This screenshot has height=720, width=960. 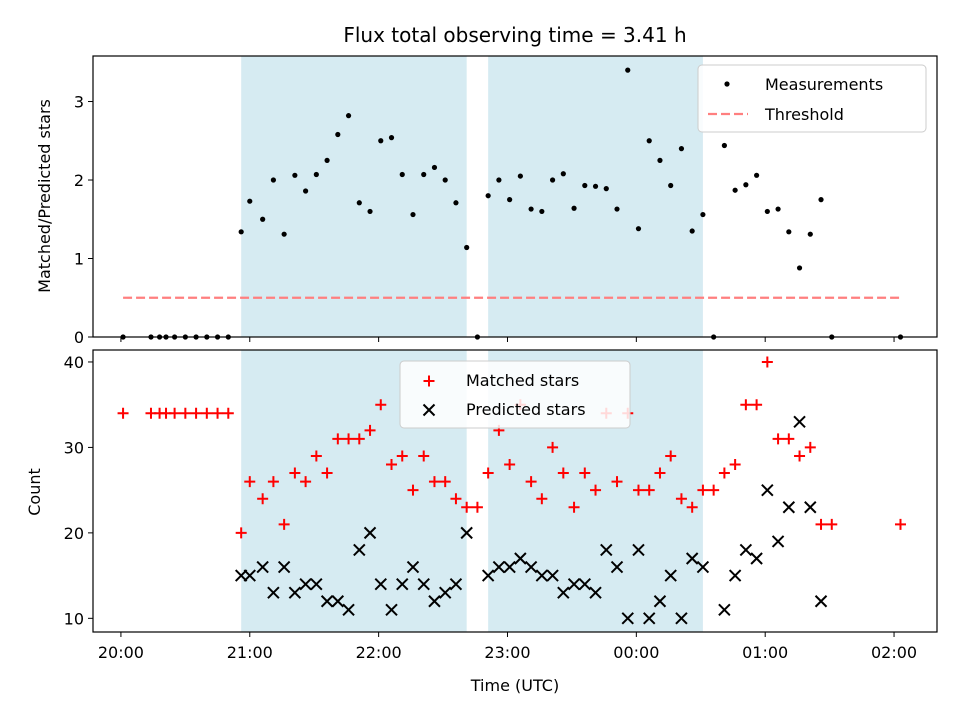 I want to click on y-tick-label: 10, so click(x=74, y=618).